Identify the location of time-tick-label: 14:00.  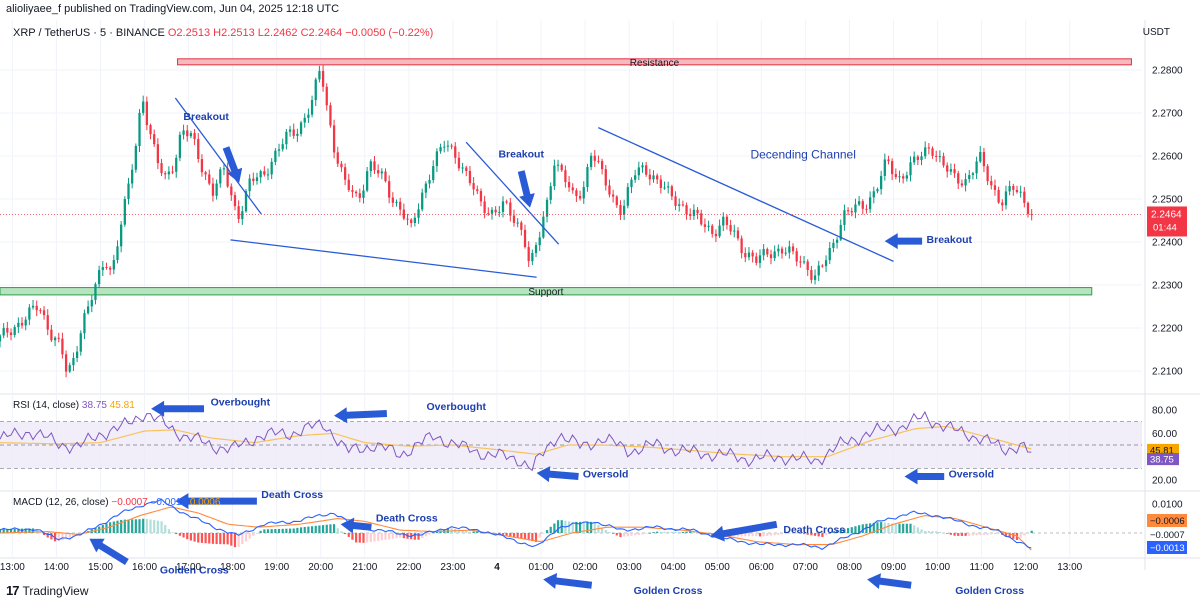
(56, 567).